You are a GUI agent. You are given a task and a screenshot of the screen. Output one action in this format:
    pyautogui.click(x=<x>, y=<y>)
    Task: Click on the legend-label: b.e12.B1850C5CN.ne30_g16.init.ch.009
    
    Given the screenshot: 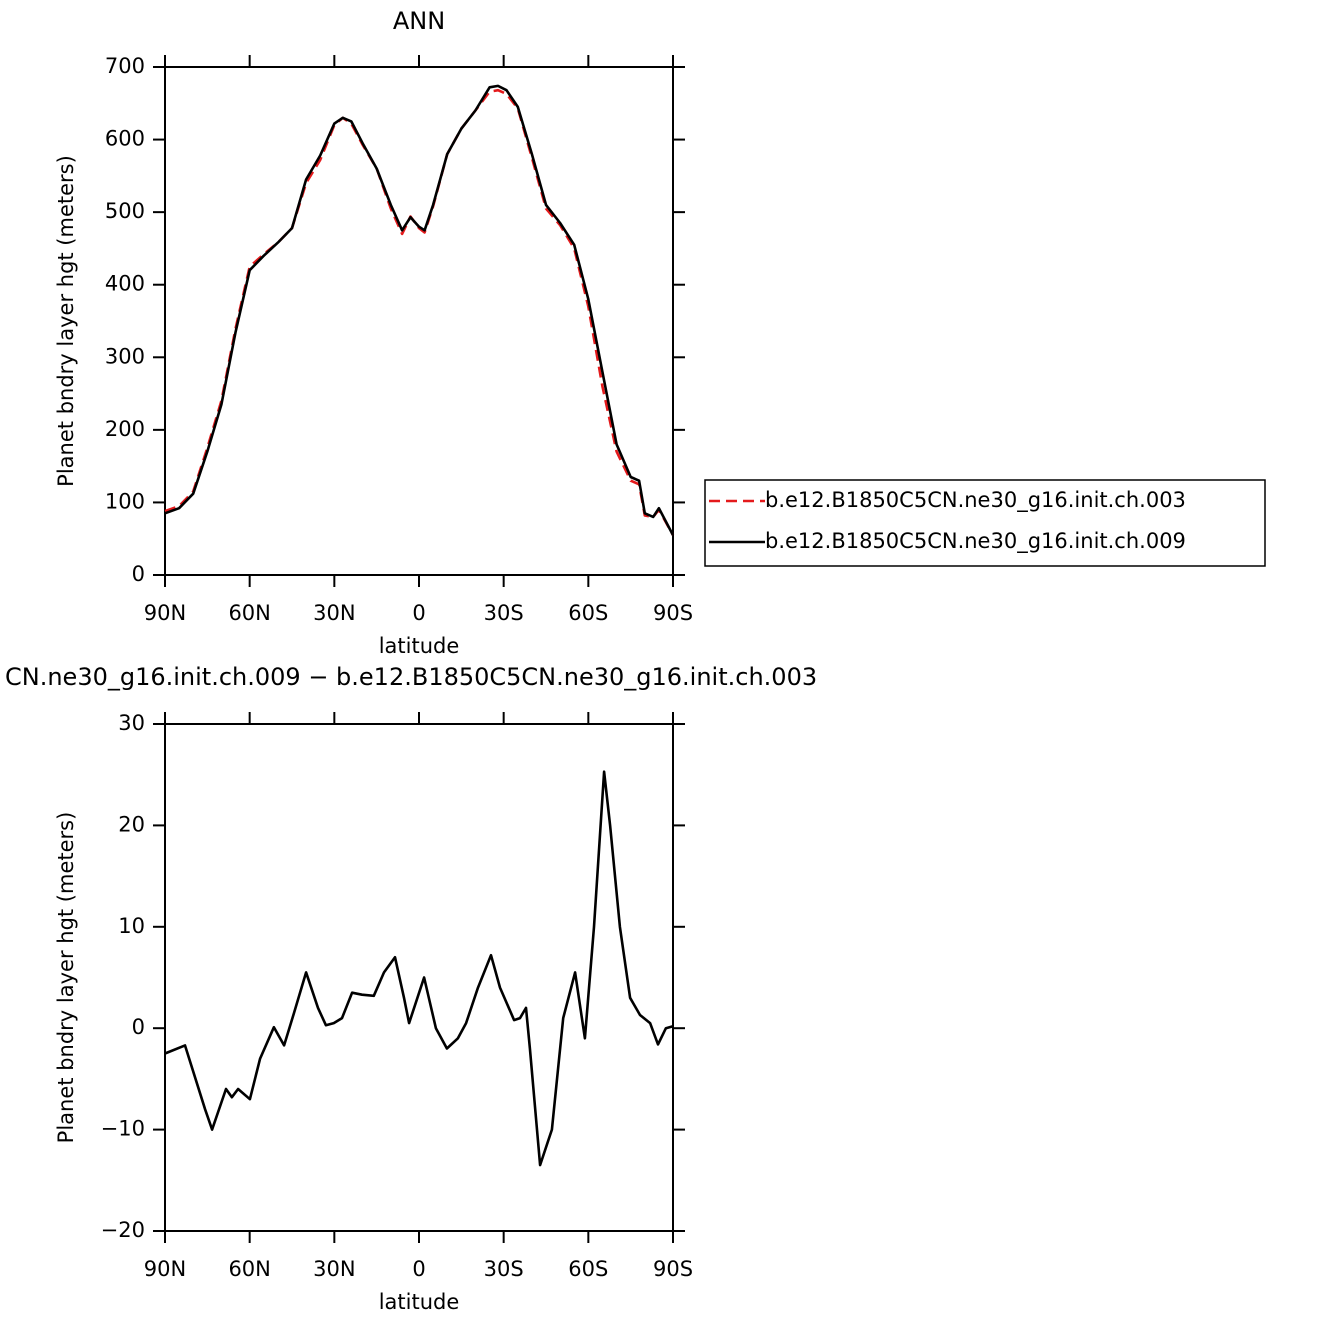 What is the action you would take?
    pyautogui.click(x=975, y=541)
    